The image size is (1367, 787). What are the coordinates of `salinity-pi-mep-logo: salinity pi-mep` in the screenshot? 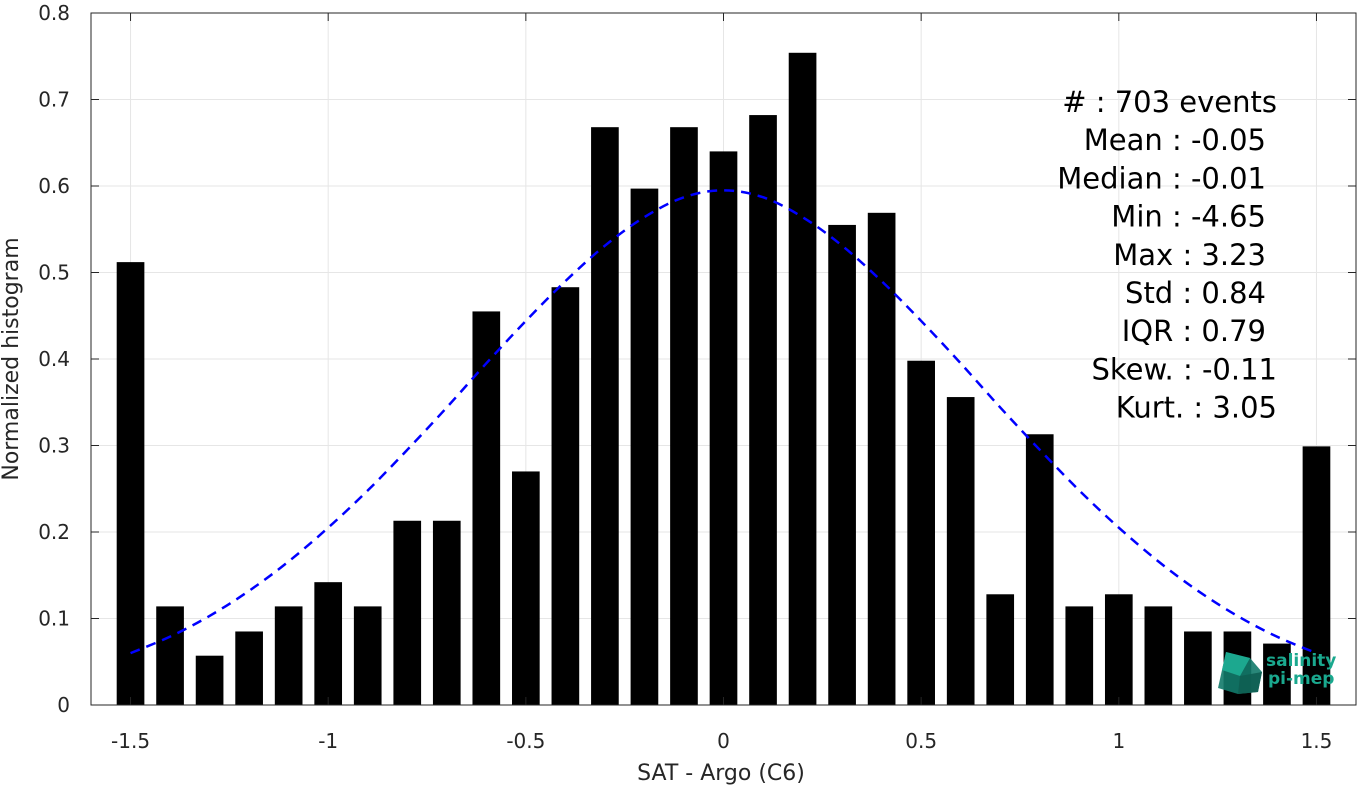 It's located at (1277, 672).